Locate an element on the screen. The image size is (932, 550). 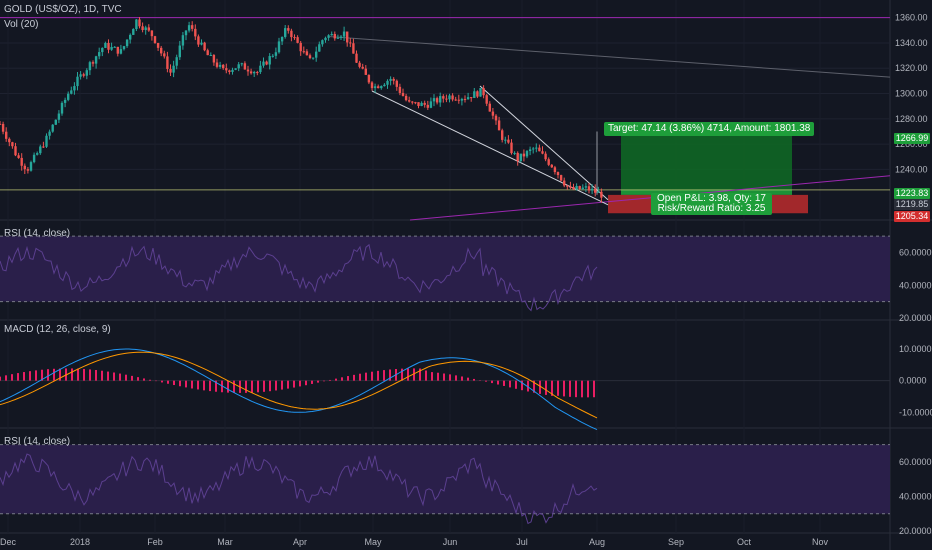
upper-trend-line is located at coordinates (610, 57).